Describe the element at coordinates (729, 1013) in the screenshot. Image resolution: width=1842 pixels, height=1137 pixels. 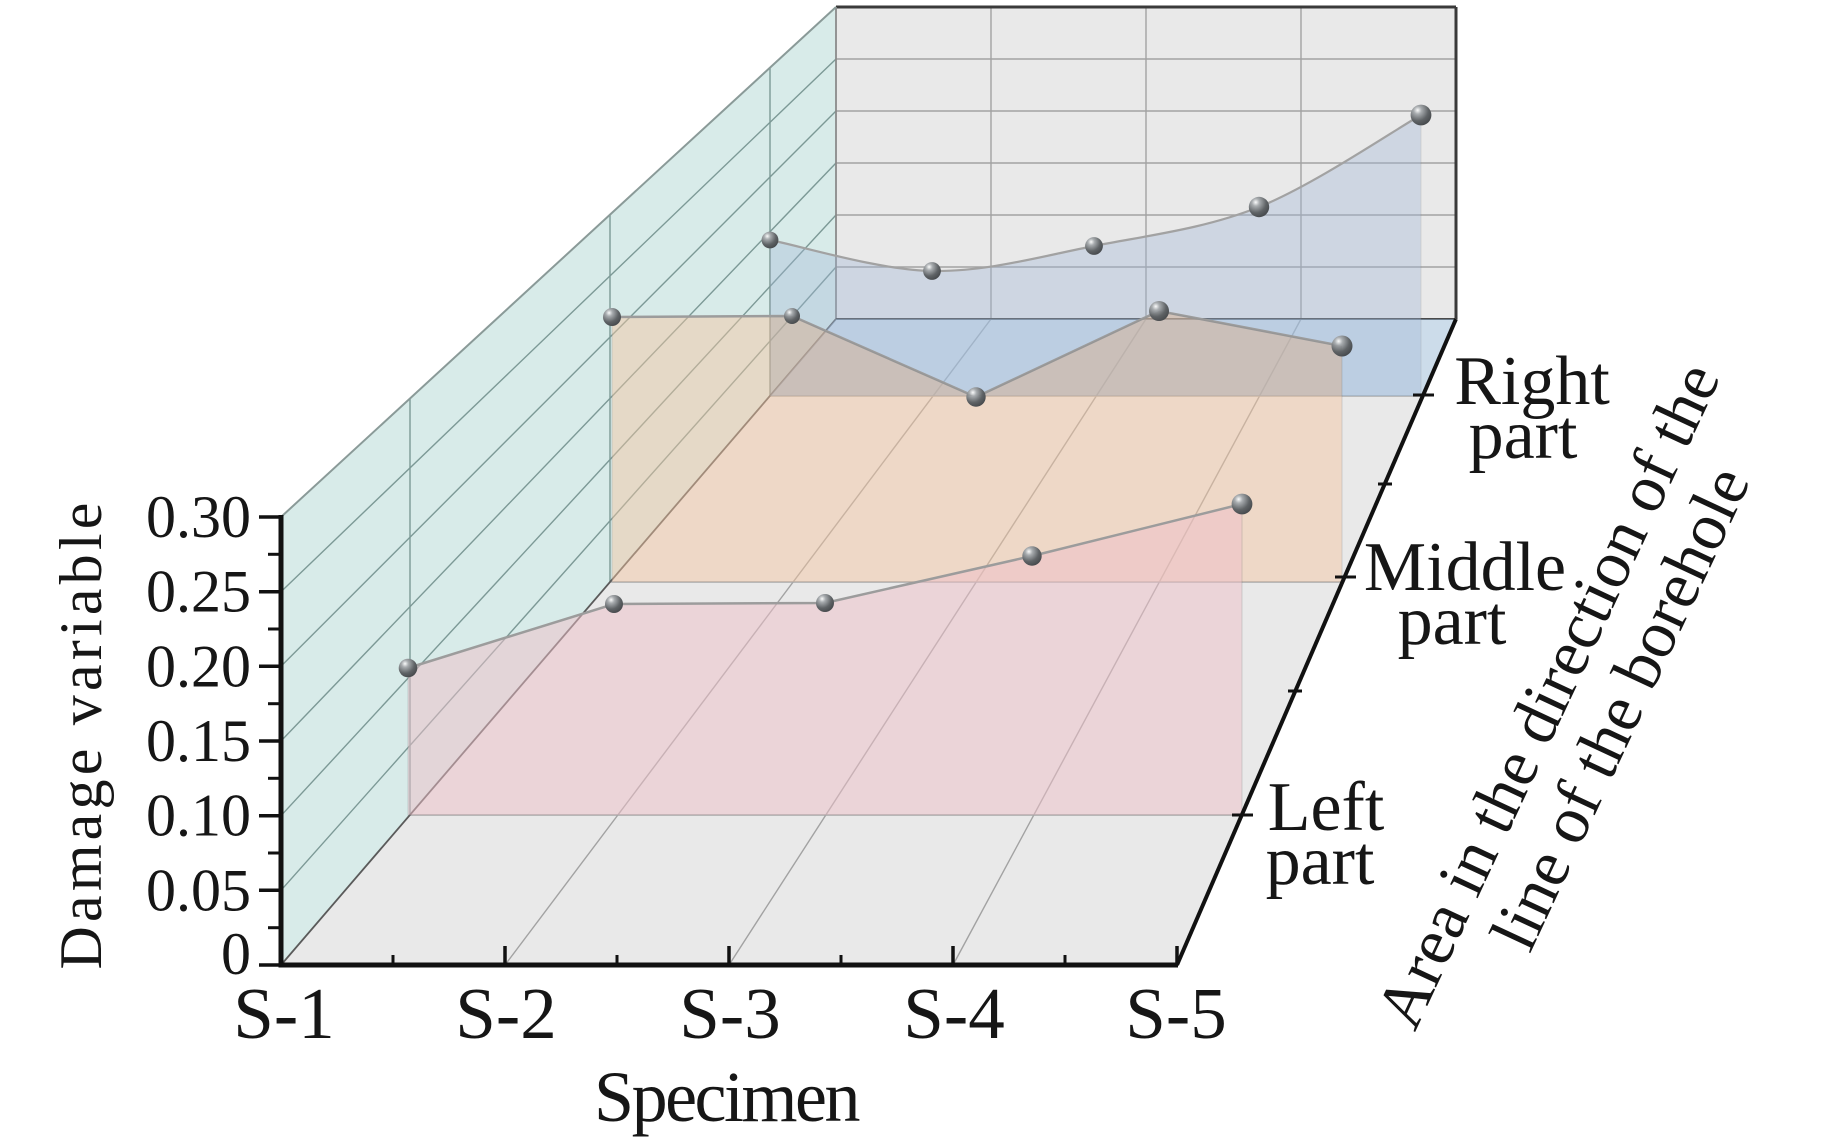
I see `svg-text: S-3` at that location.